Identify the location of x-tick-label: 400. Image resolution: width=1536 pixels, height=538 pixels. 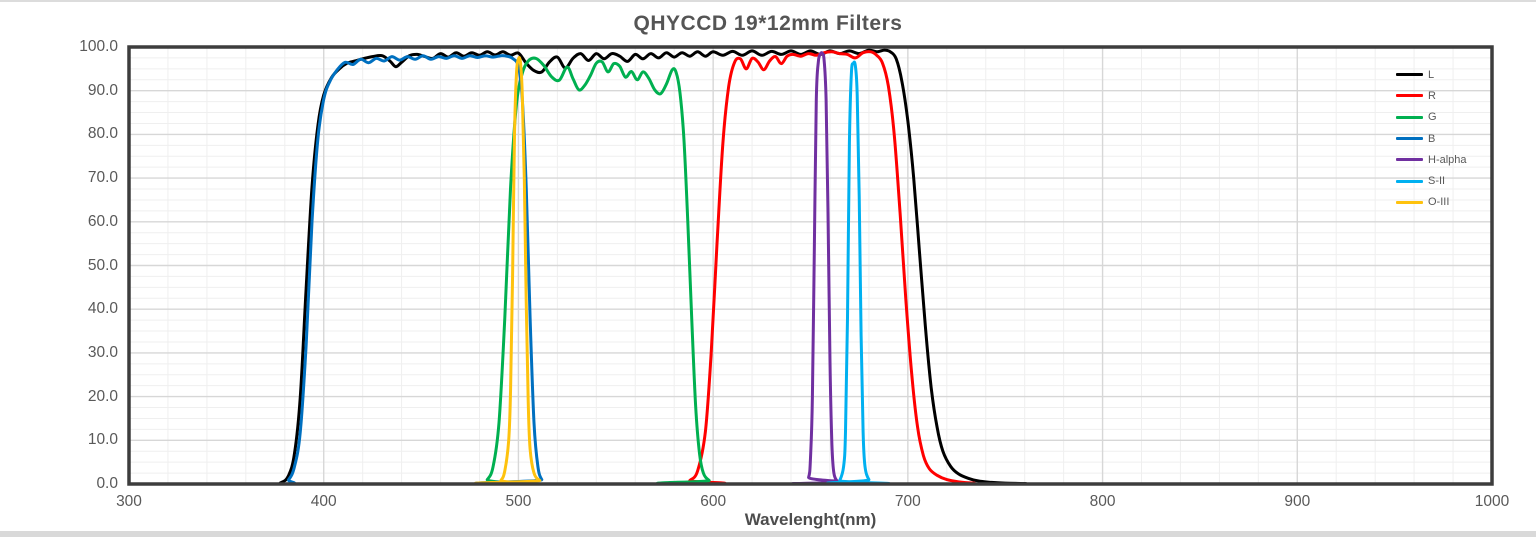
(323, 501).